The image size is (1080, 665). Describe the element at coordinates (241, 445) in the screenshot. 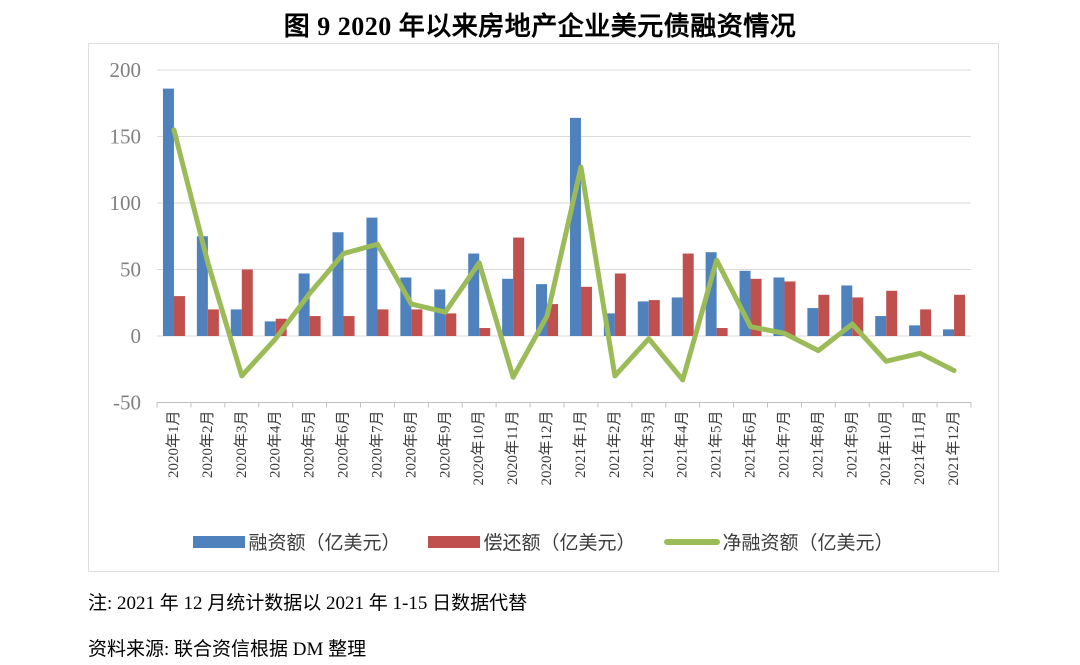

I see `svg-text: 2020年3月` at that location.